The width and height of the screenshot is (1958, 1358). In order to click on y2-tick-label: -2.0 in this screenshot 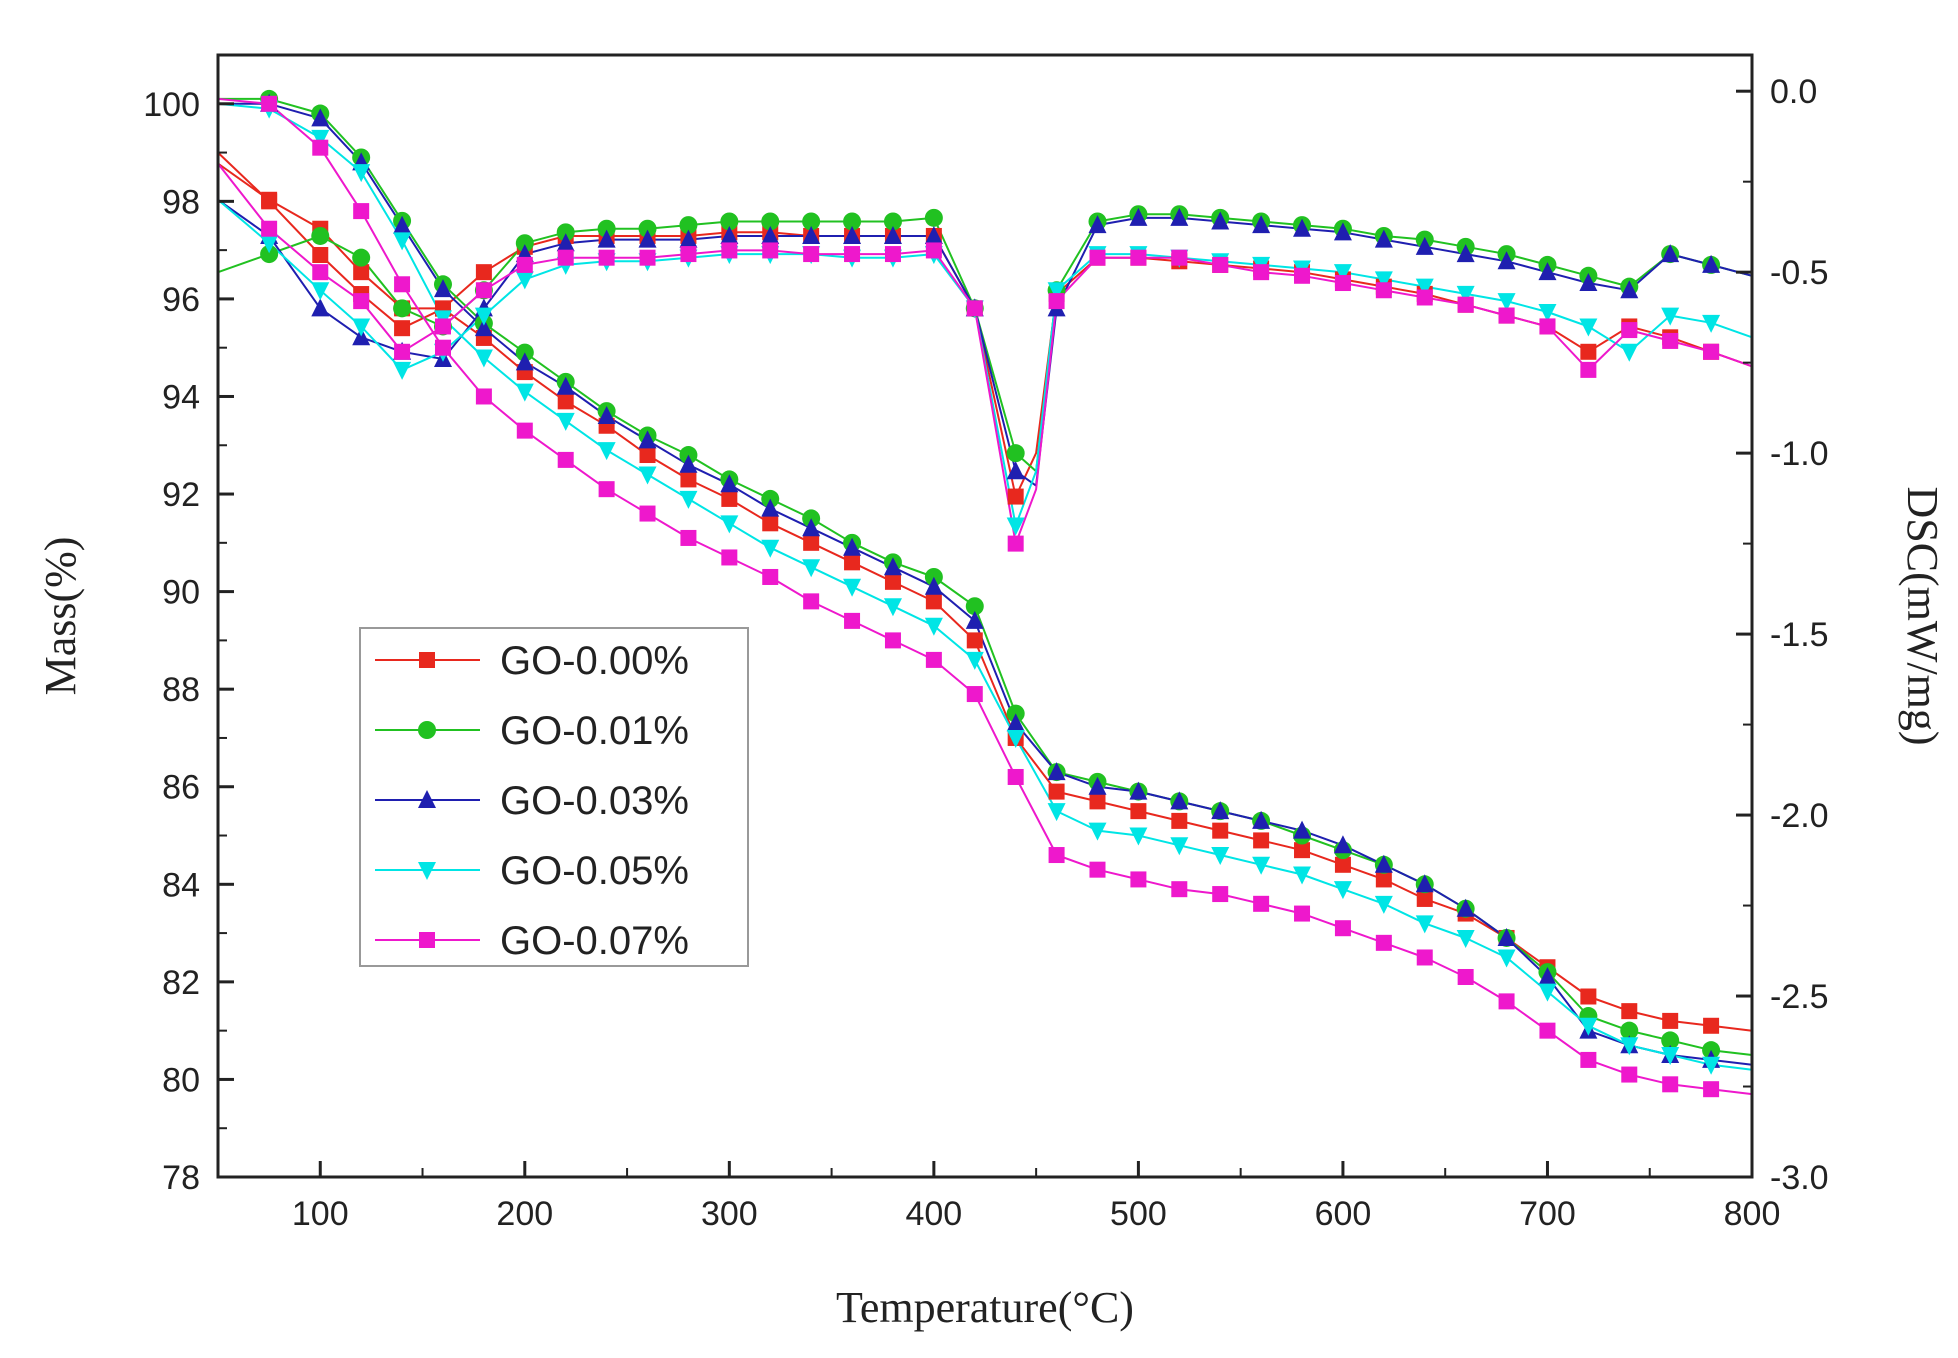, I will do `click(1799, 816)`.